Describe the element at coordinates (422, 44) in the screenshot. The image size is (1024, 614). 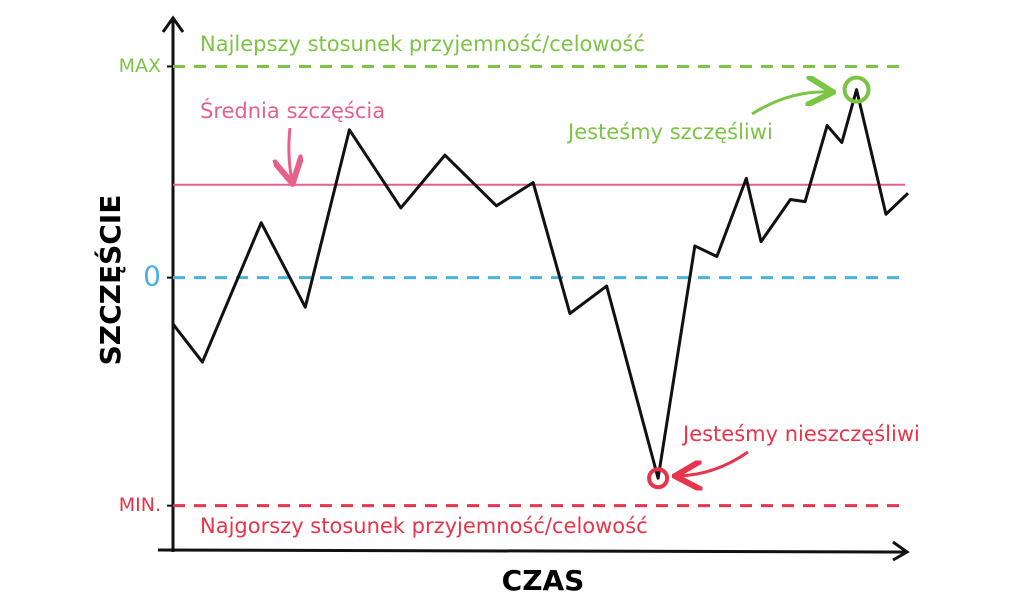
I see `reference-label: Najlepszy stosunek przyjemność/celowość` at that location.